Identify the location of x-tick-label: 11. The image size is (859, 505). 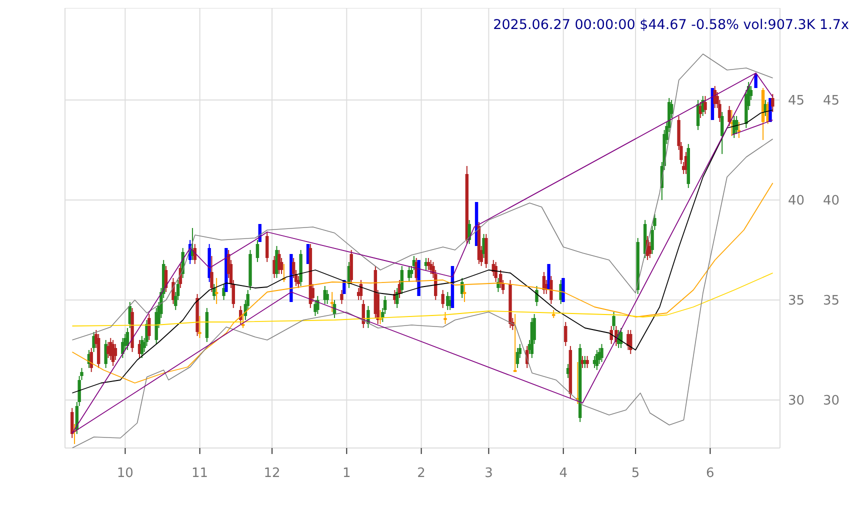
(200, 474).